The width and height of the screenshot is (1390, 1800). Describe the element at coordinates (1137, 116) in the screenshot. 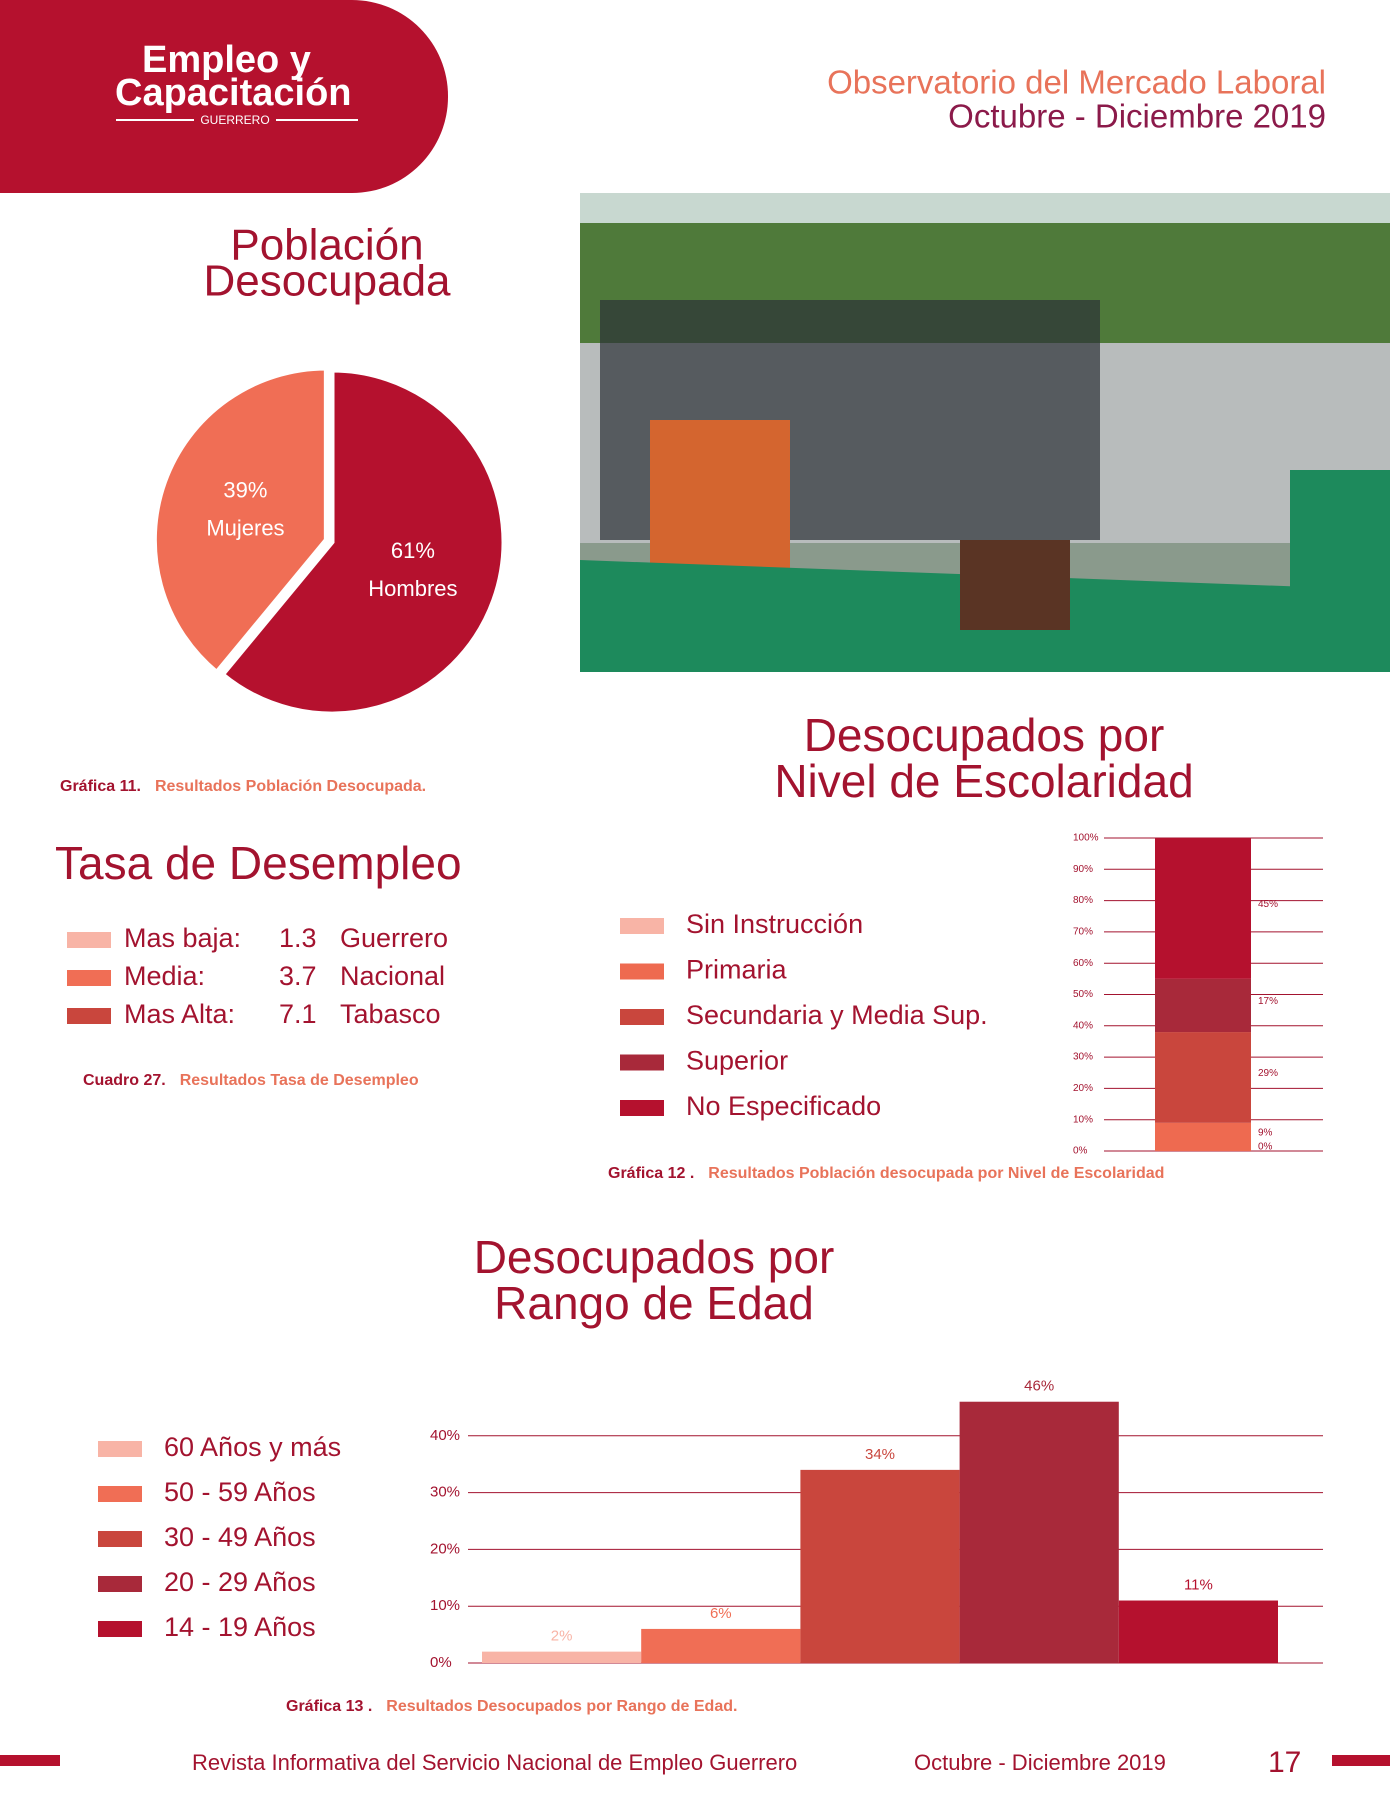

I see `header-subtitle: Octubre - Diciembre 2019` at that location.